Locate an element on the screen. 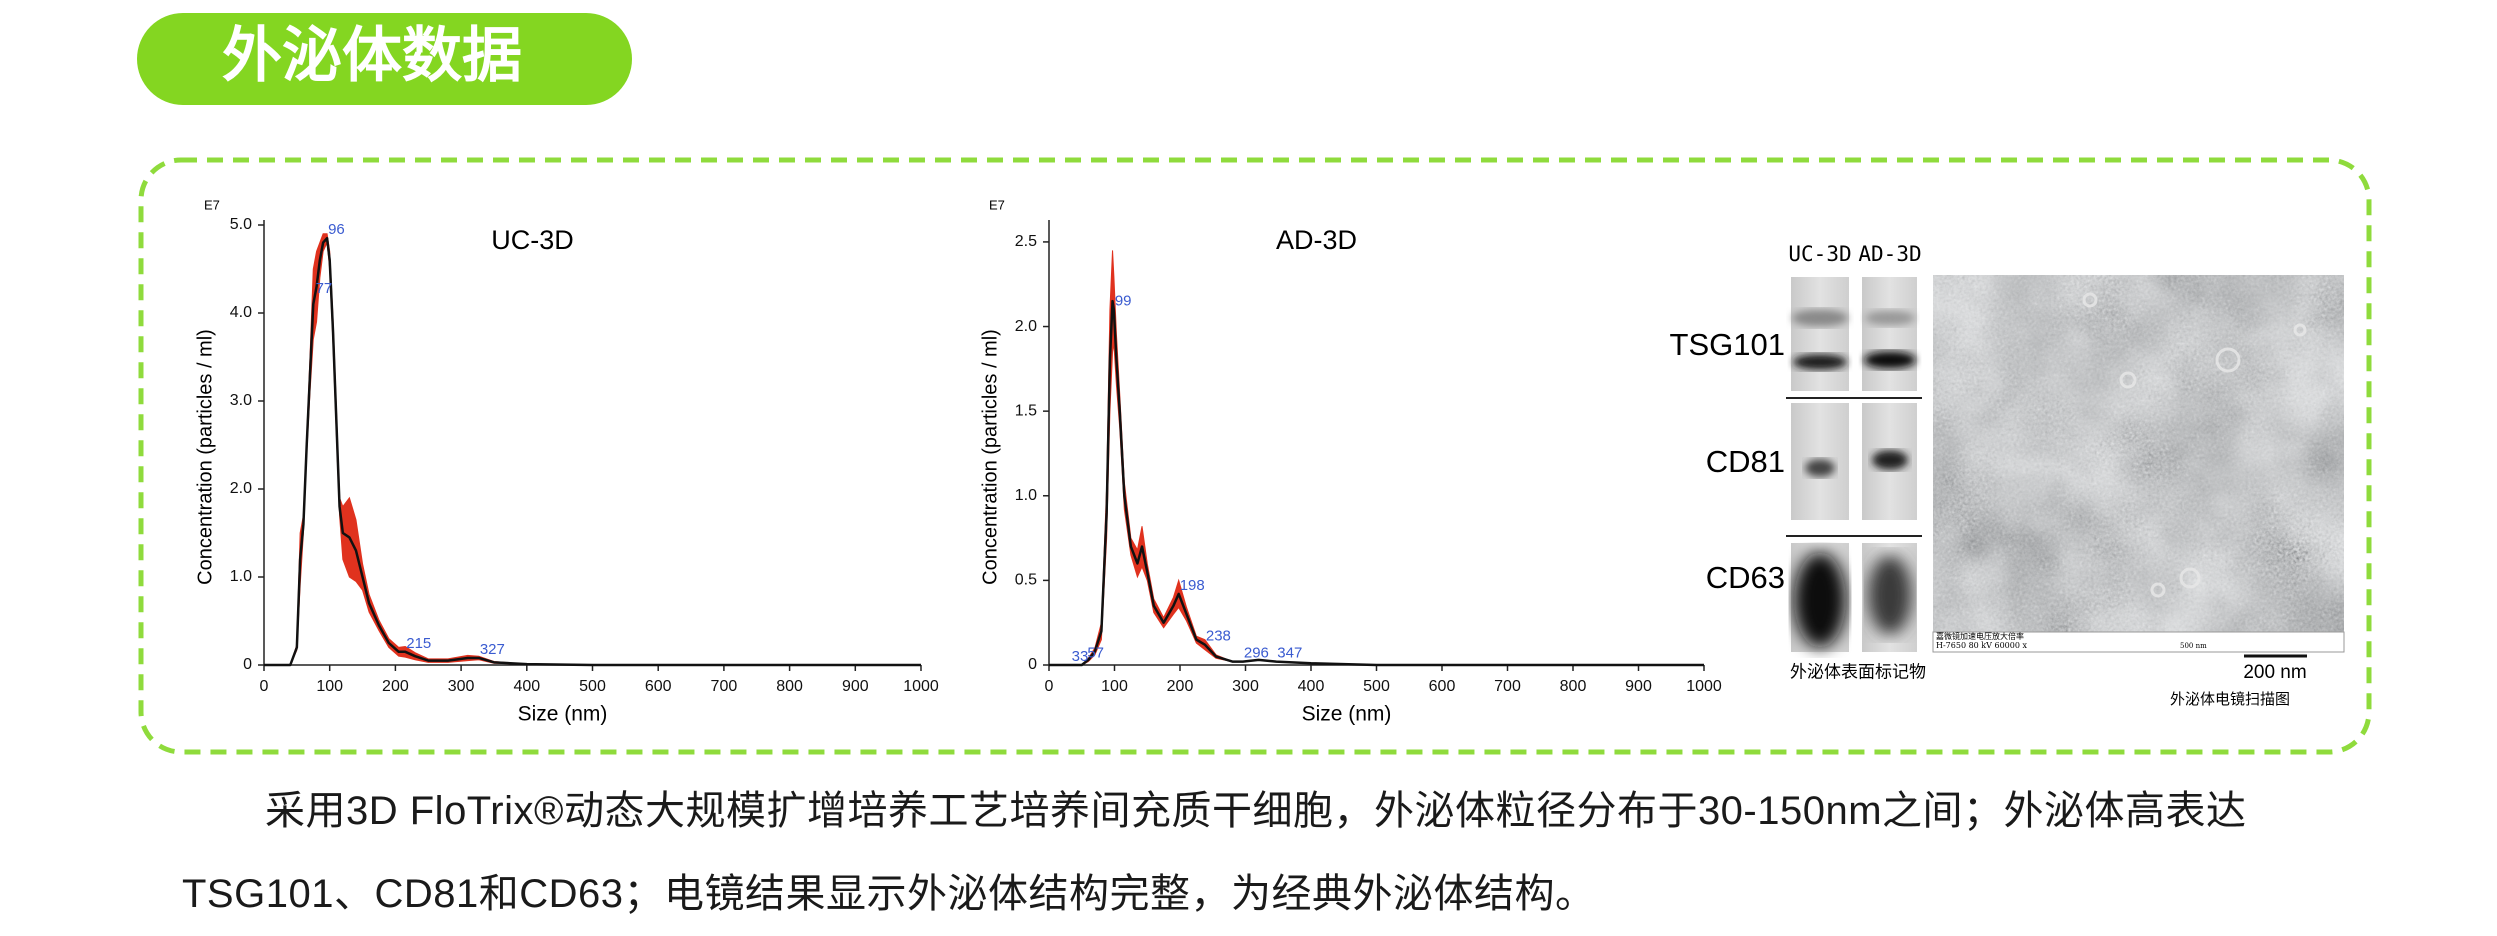 The height and width of the screenshot is (936, 2497). peak-label: 198 is located at coordinates (1192, 585).